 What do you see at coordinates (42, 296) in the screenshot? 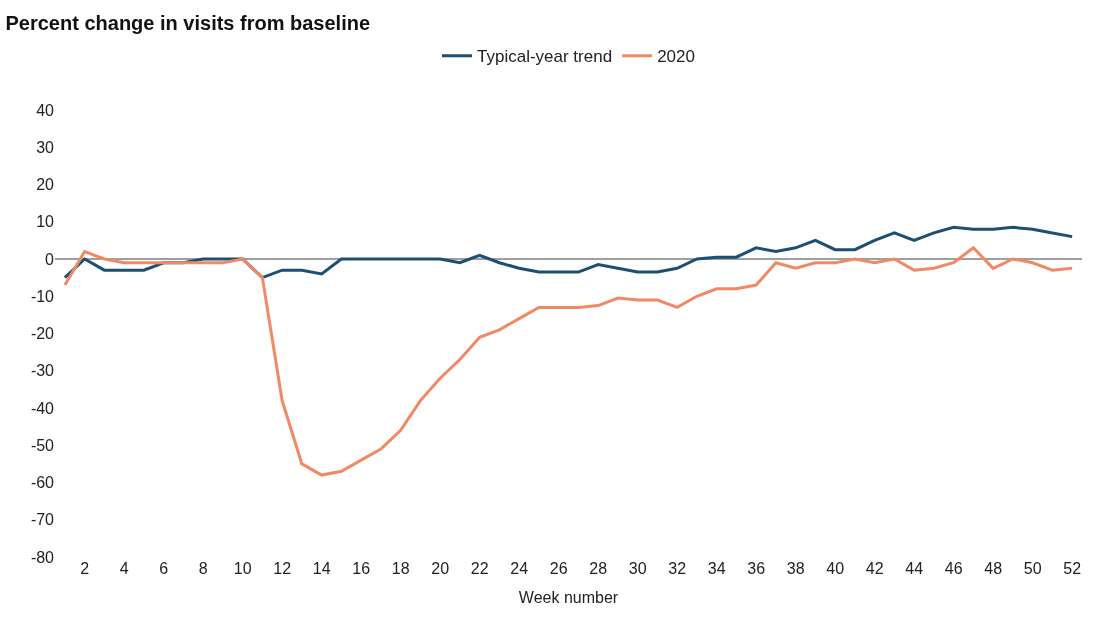
I see `y-tick-label: -10` at bounding box center [42, 296].